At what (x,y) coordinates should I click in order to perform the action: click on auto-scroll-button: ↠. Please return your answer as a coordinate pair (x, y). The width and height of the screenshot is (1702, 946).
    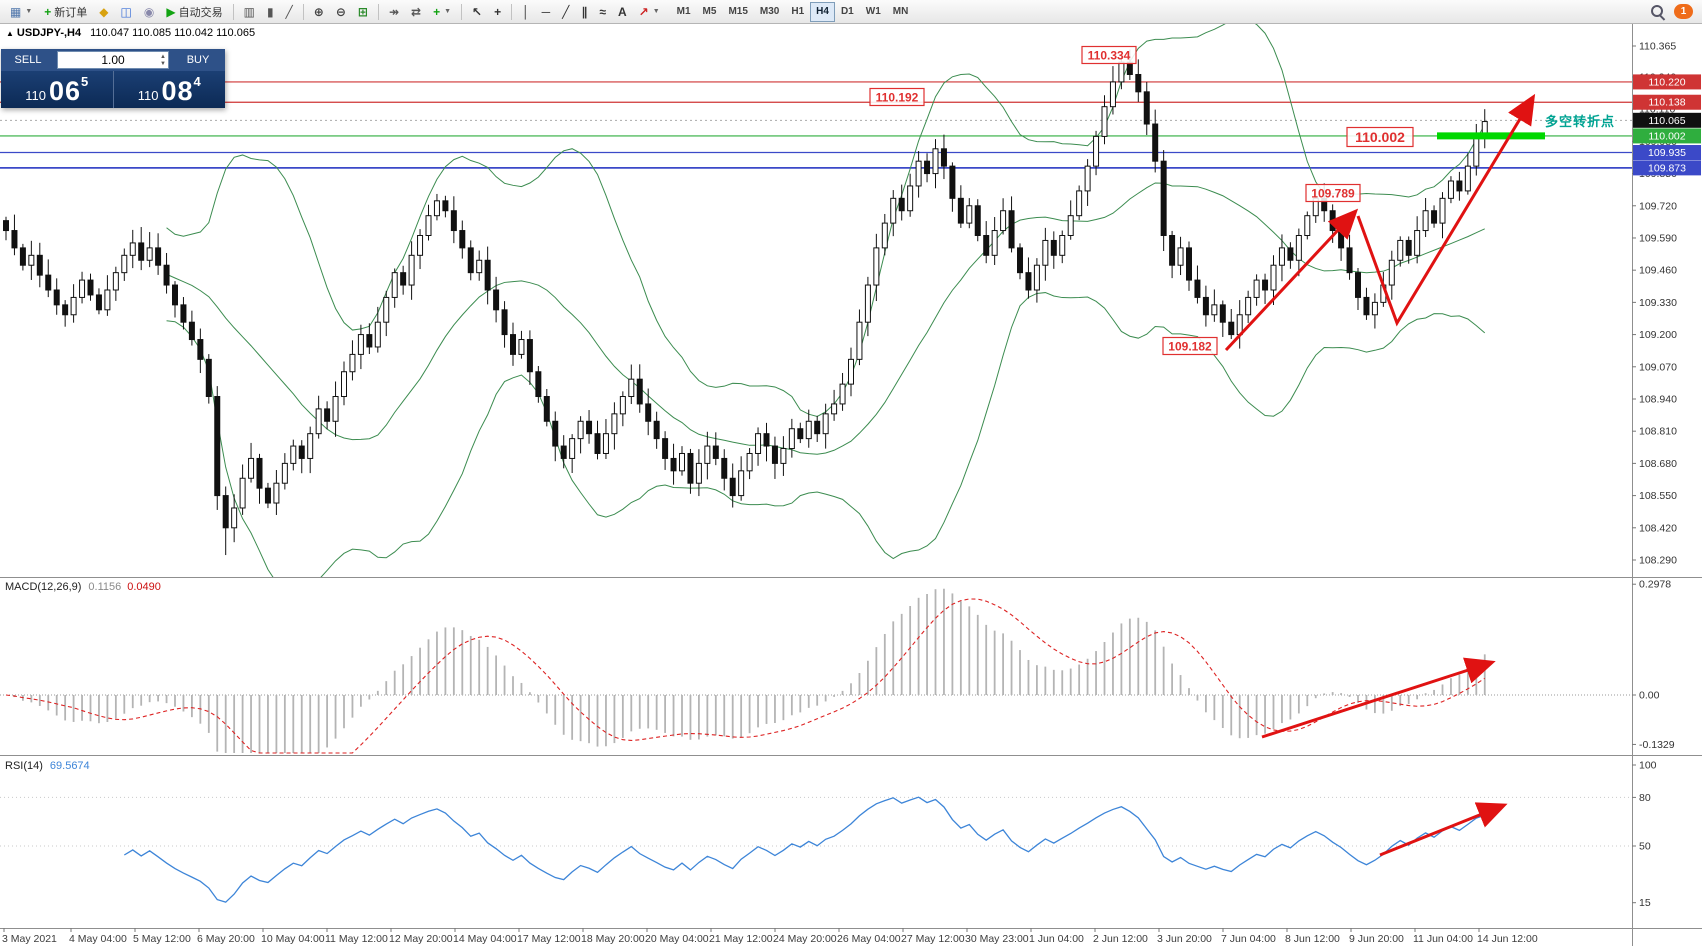
    Looking at the image, I should click on (394, 12).